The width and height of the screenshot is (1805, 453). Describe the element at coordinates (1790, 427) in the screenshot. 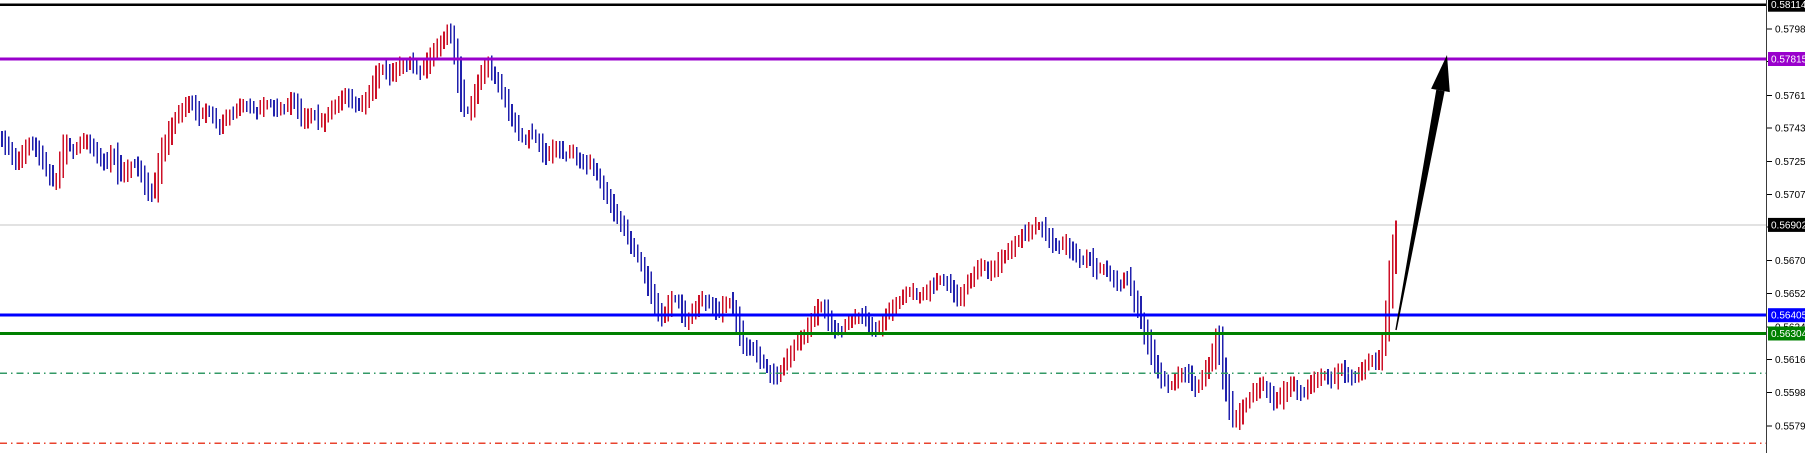

I see `axis-tick-label: 0.55795` at that location.